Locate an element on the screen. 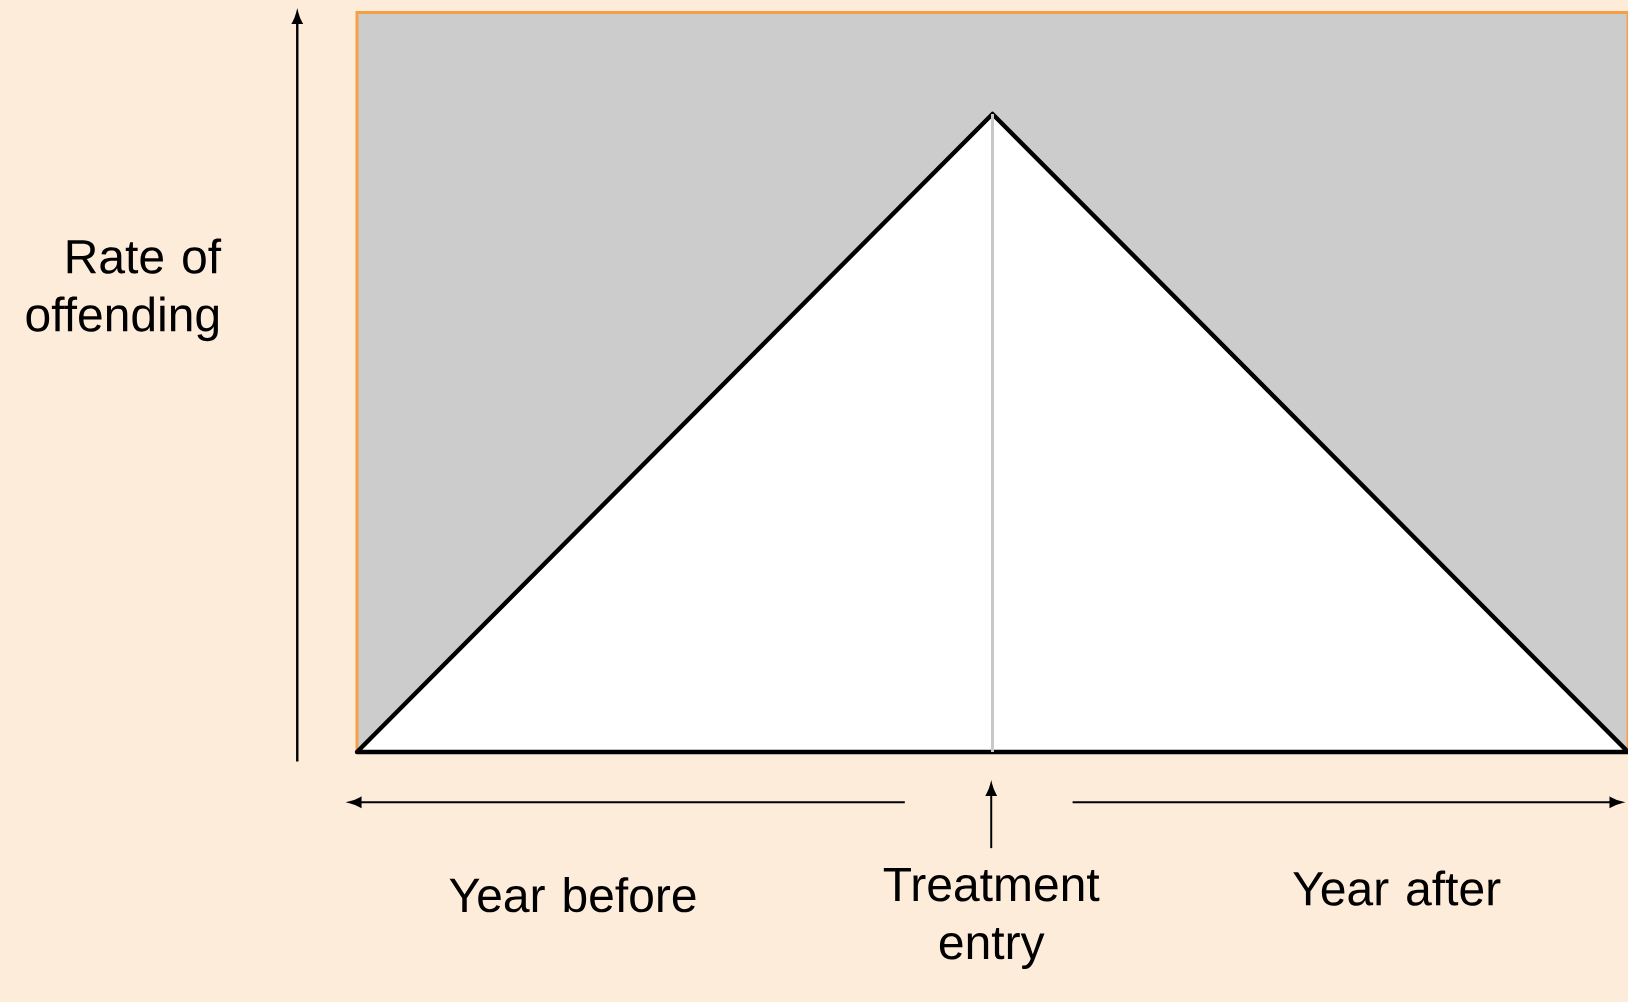 The image size is (1628, 1002). y-axis-title: Rate of offending is located at coordinates (124, 290).